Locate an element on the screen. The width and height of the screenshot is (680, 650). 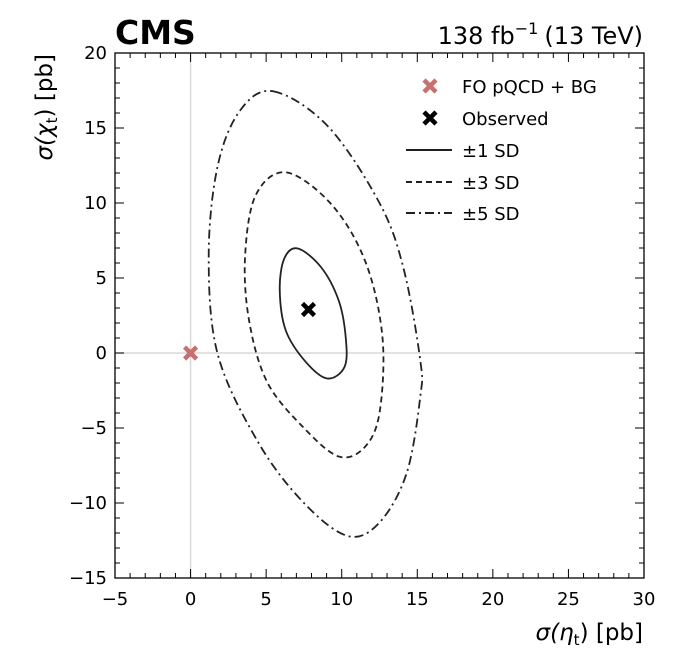
y-tick-label: 15 is located at coordinates (95, 128).